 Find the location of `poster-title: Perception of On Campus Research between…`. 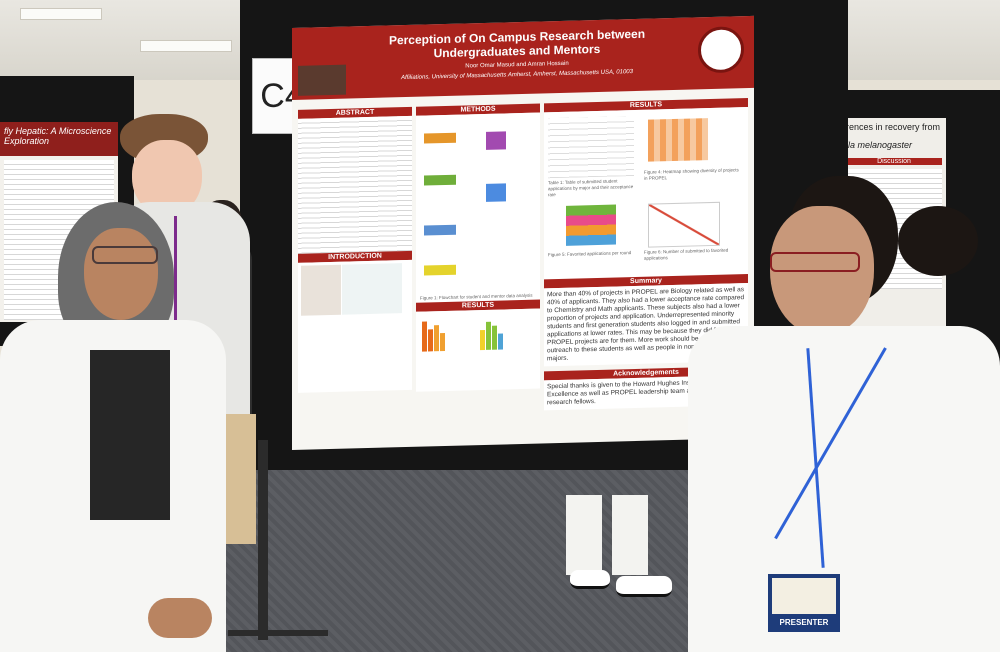

poster-title: Perception of On Campus Research between… is located at coordinates (517, 43).